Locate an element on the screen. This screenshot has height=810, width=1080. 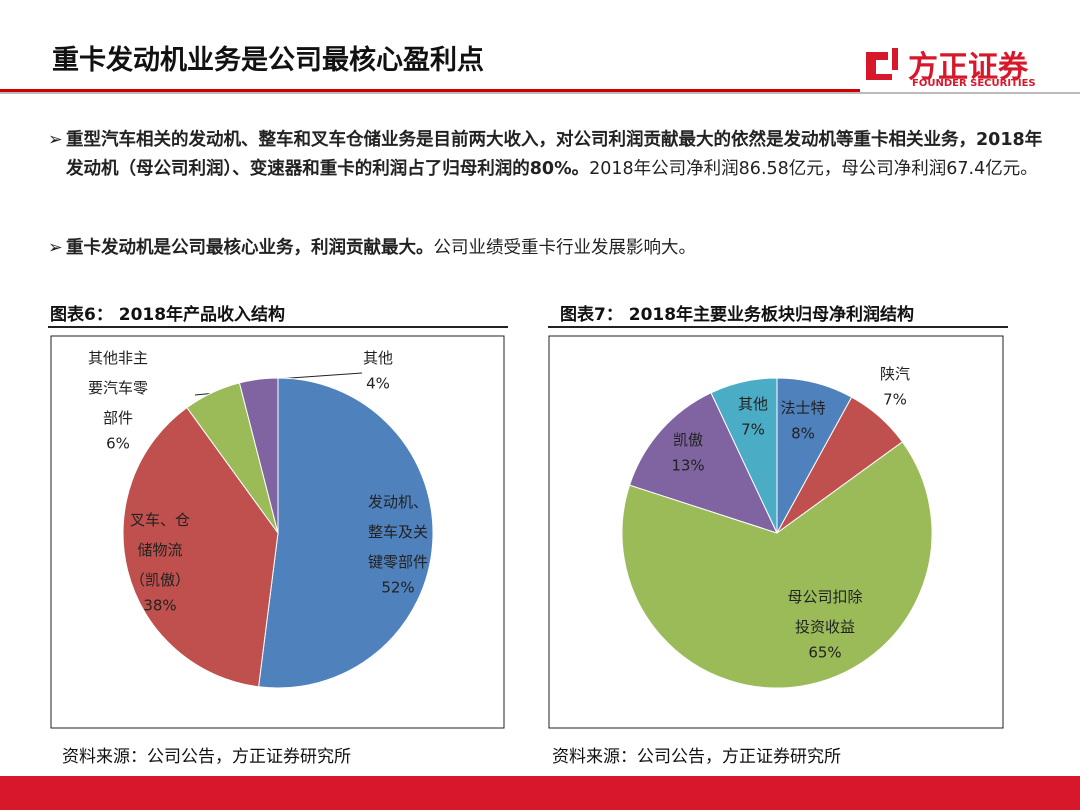
slice-label: 母公司扣除投资收益 is located at coordinates (824, 612).